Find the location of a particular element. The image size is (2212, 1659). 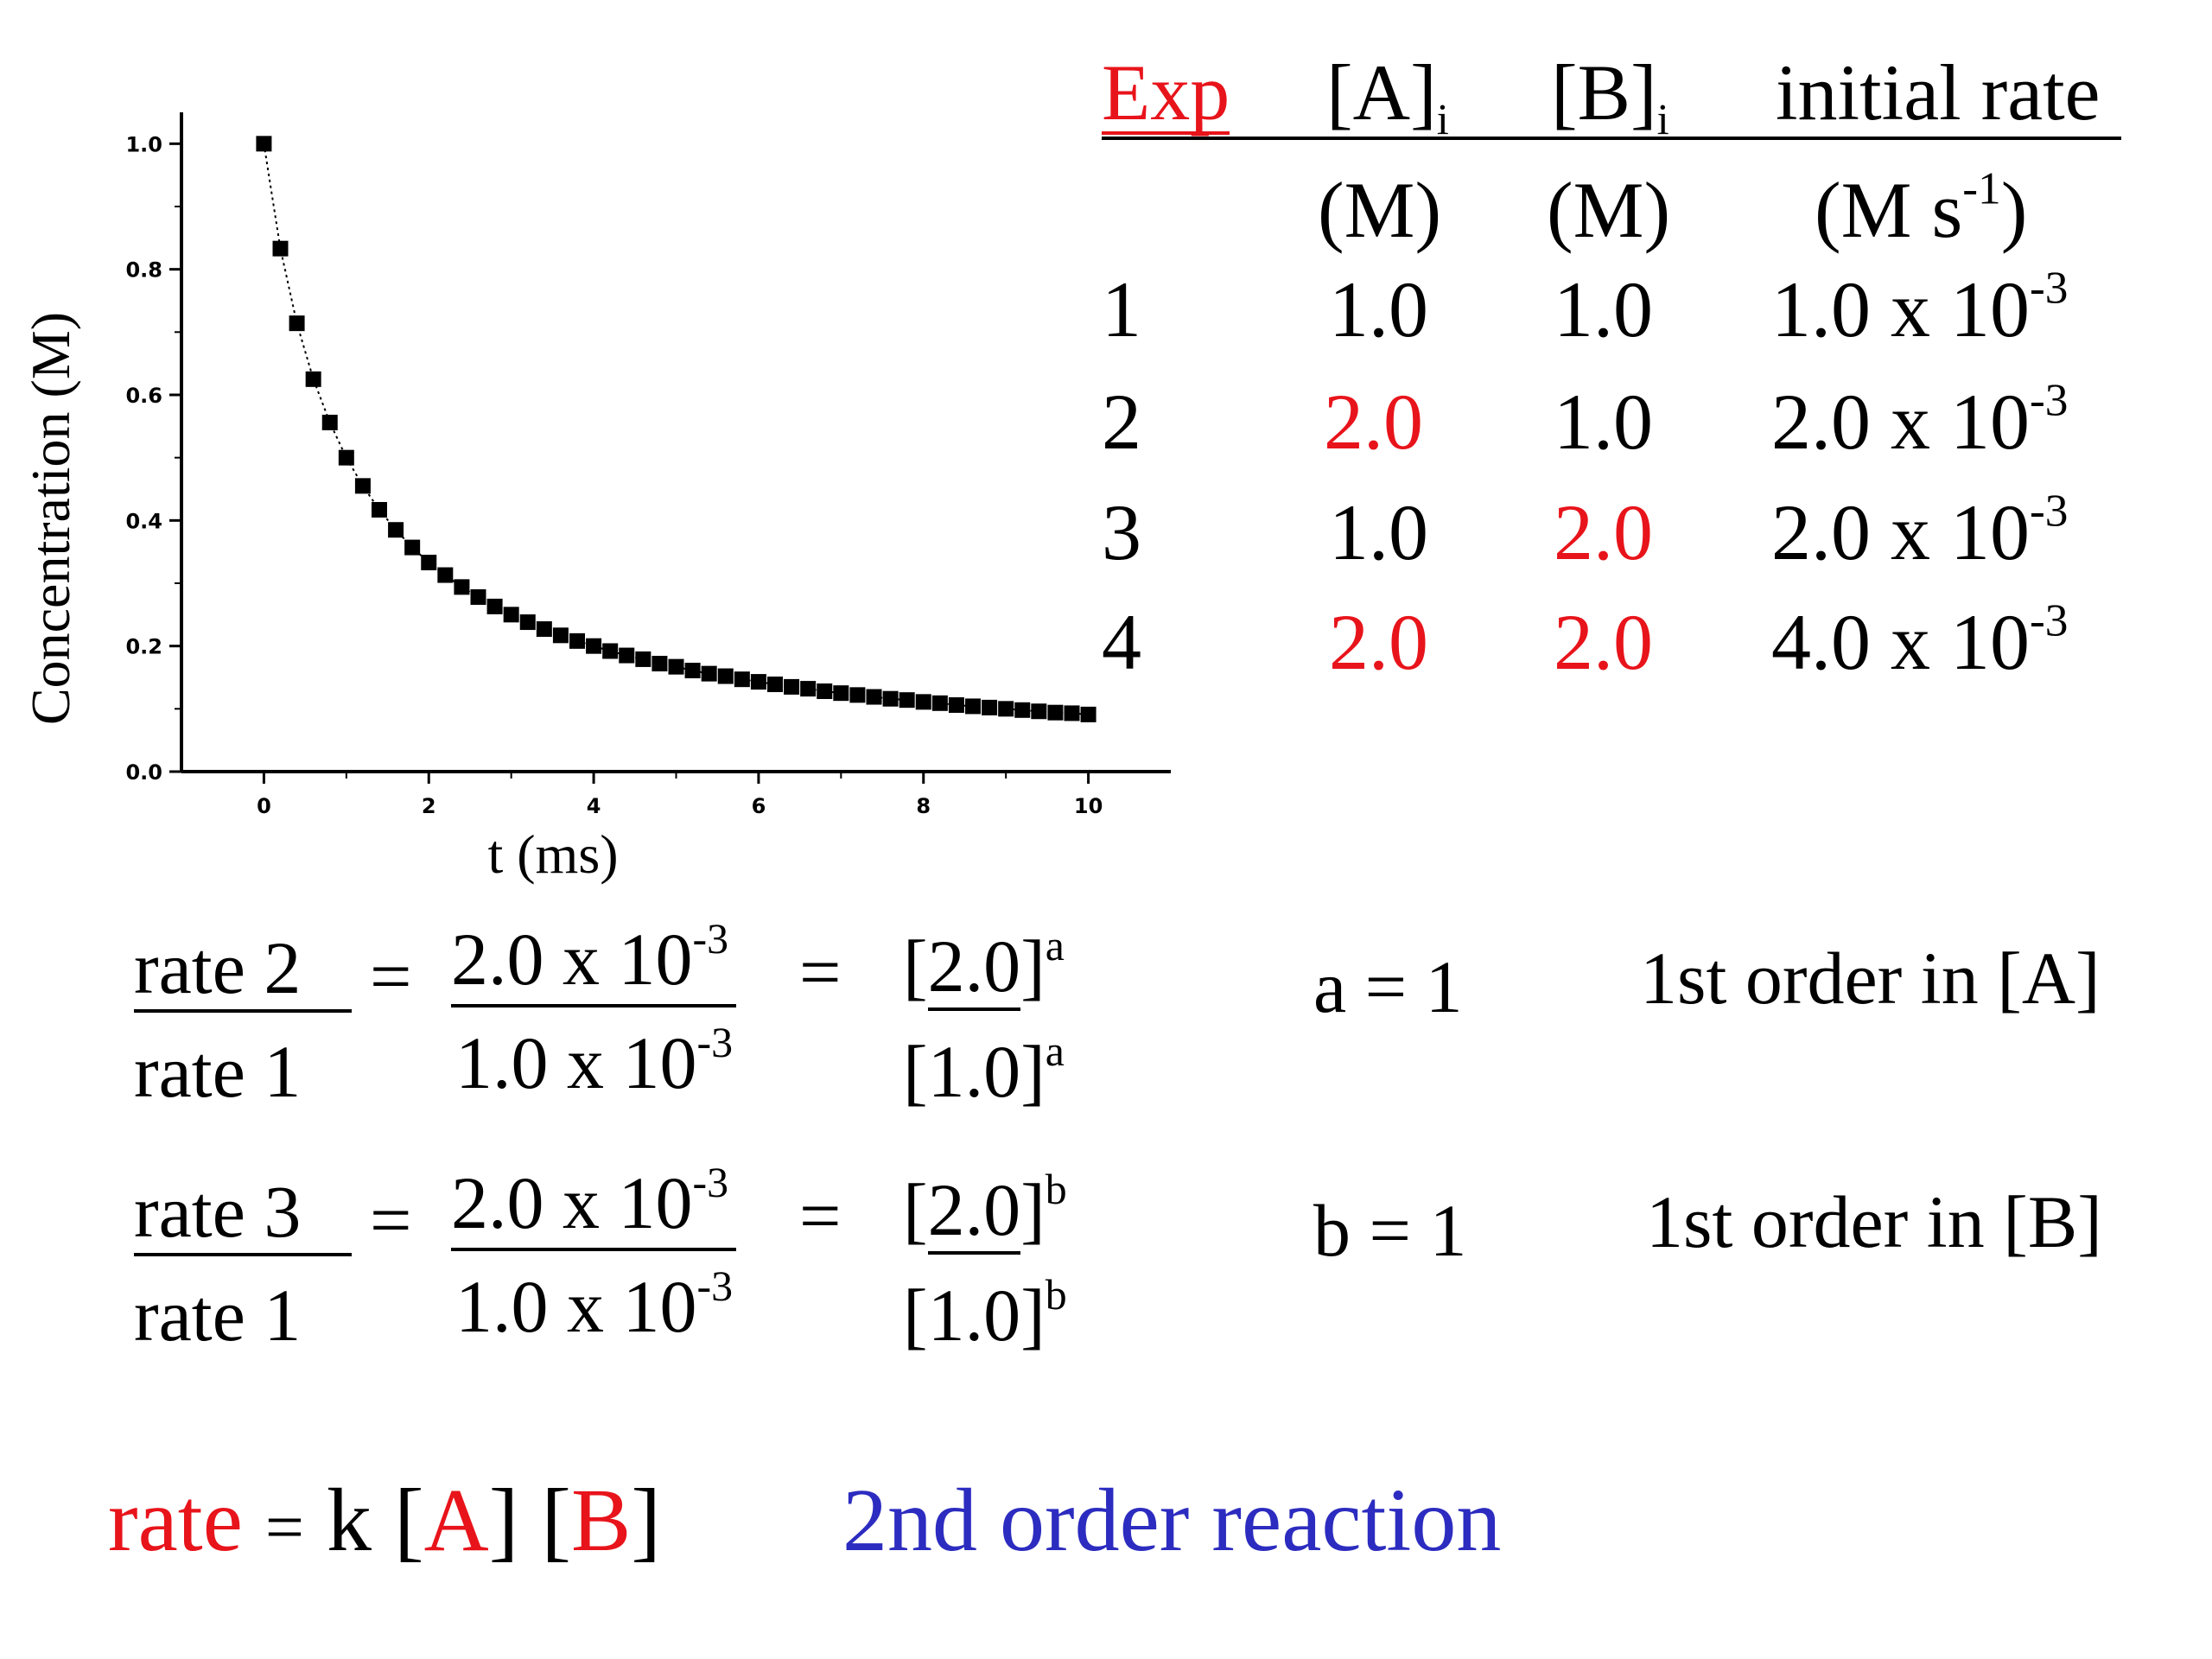

header-rate: initial rate is located at coordinates (1938, 92).